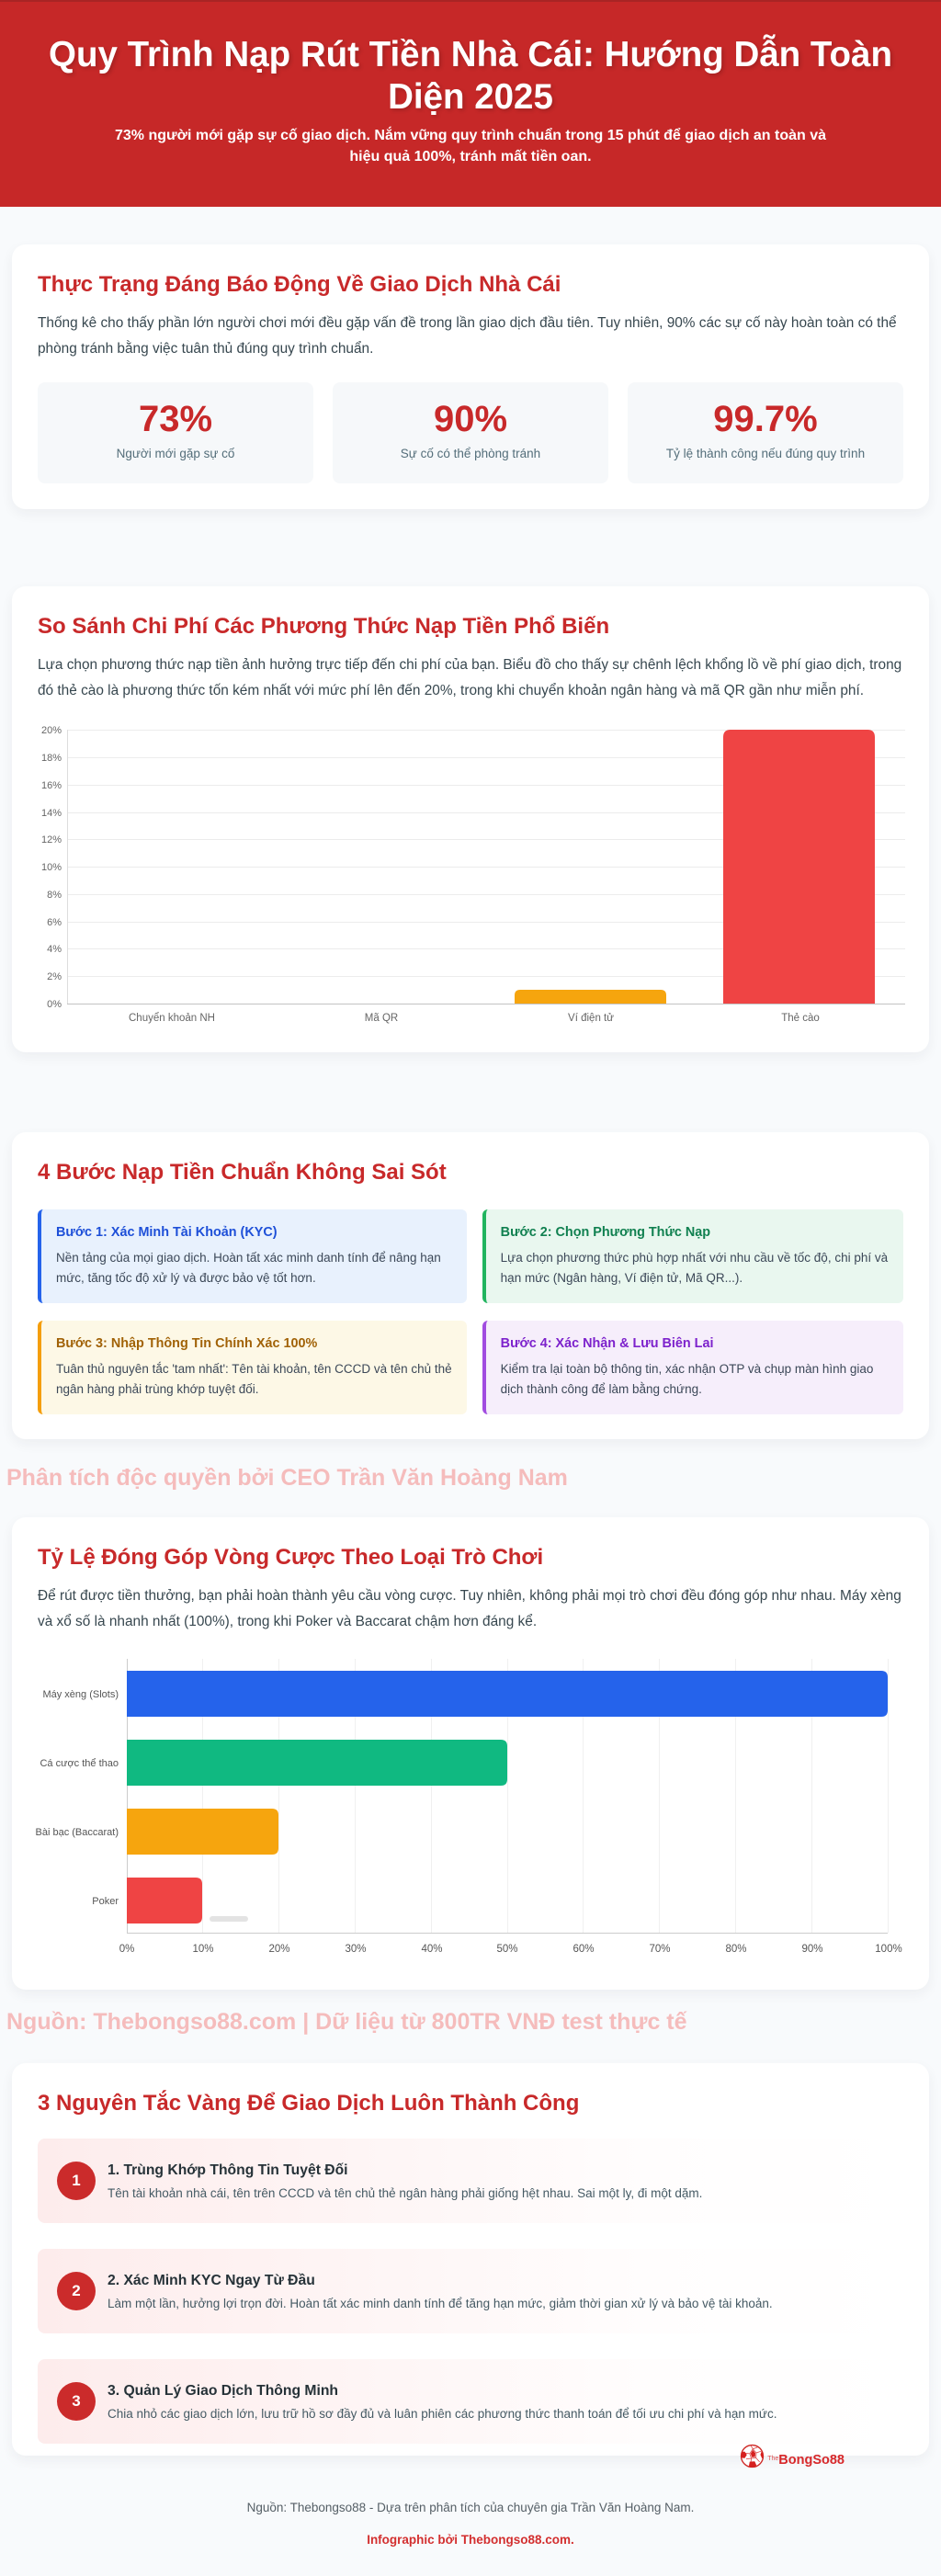 The height and width of the screenshot is (2576, 941). I want to click on svg-text: Chuyển khoản NH, so click(172, 1019).